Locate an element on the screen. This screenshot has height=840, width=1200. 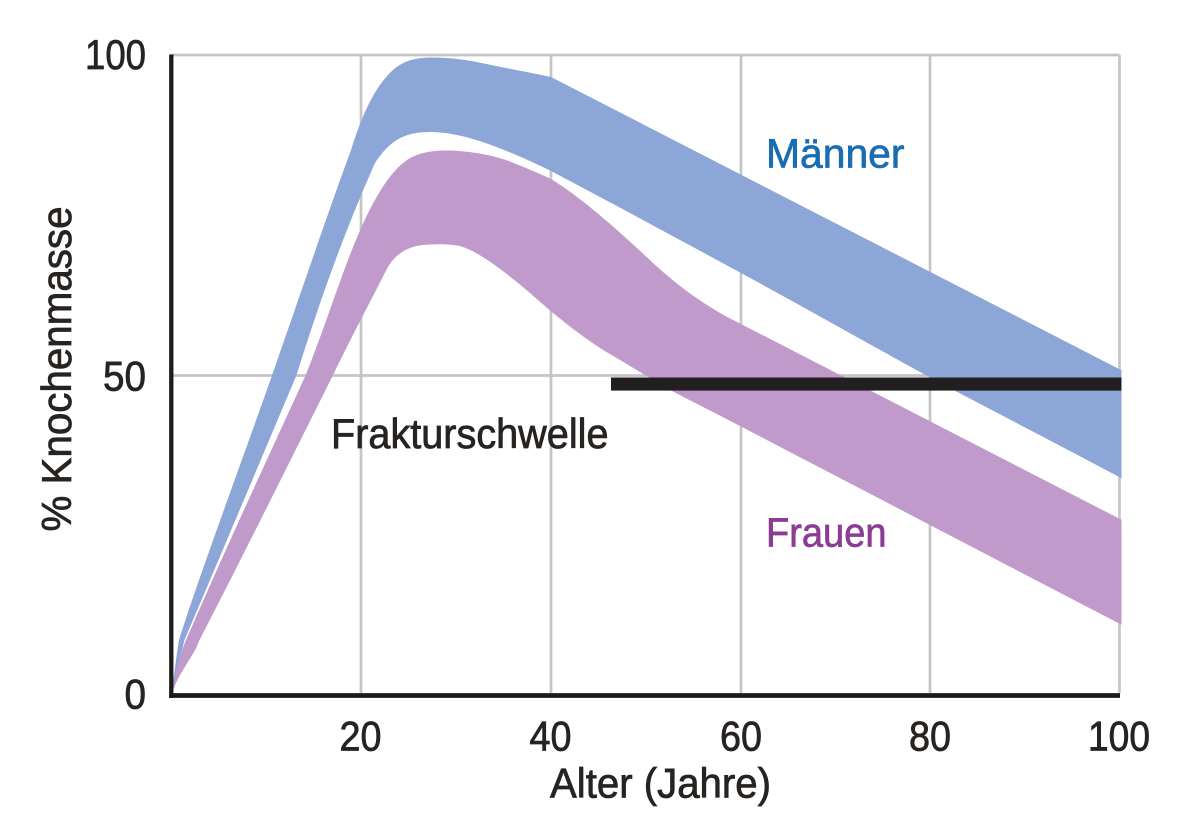
svg-text: Alter (Jahre) is located at coordinates (660, 783).